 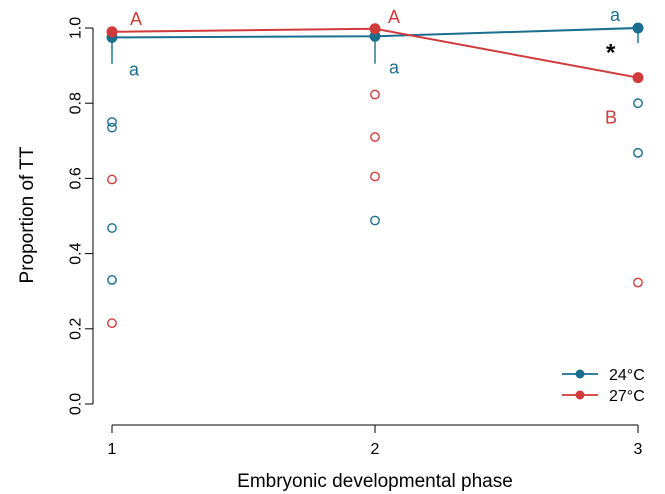 What do you see at coordinates (375, 449) in the screenshot?
I see `x-tick-label: 2` at bounding box center [375, 449].